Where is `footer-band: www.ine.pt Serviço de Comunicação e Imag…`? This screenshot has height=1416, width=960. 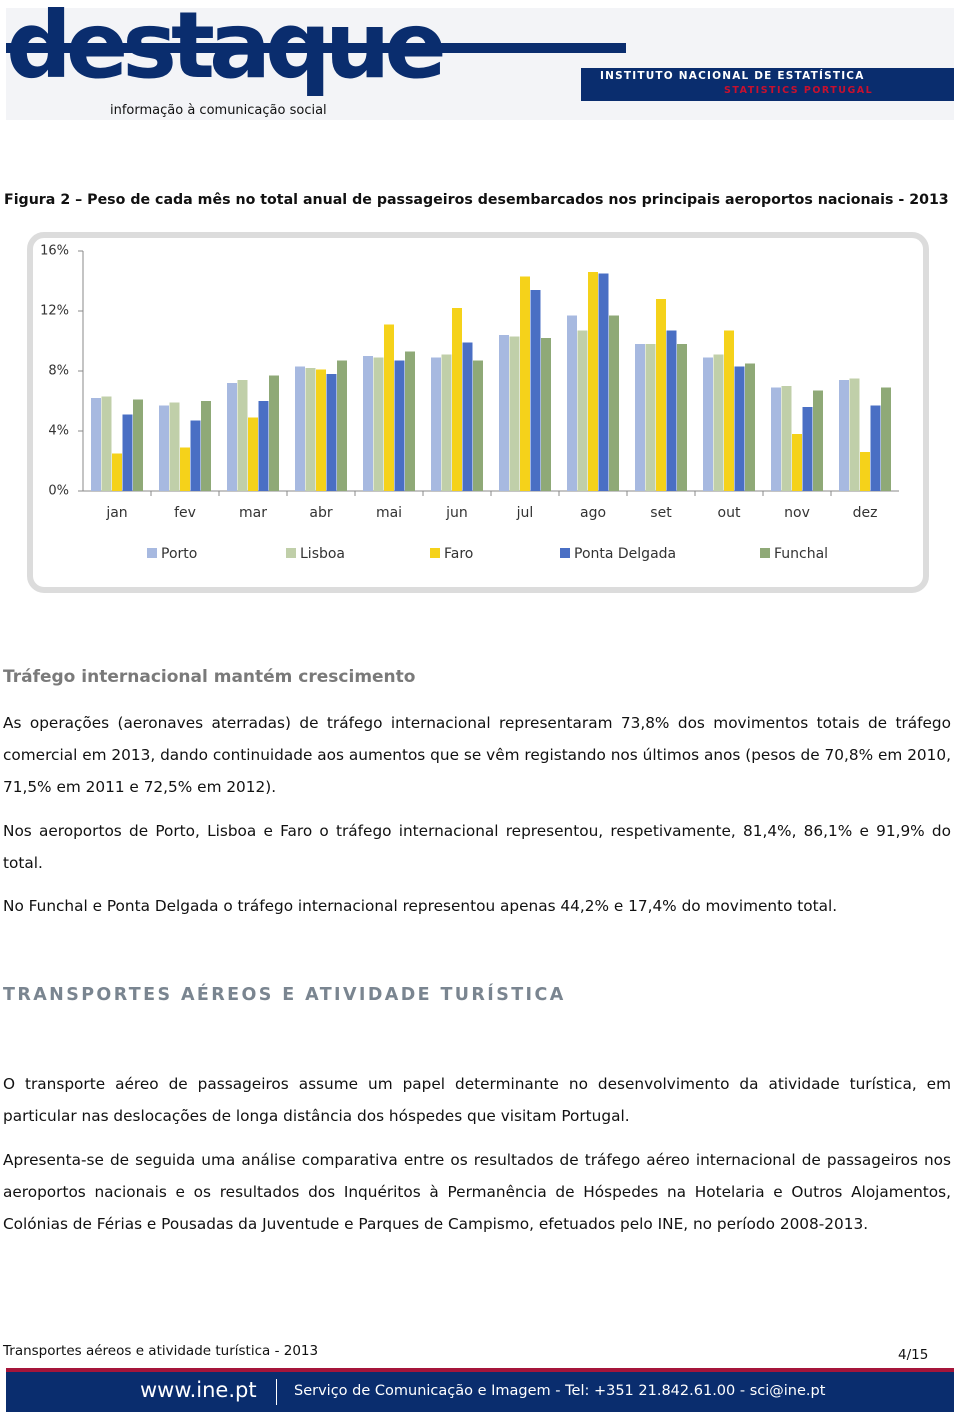 footer-band: www.ine.pt Serviço de Comunicação e Imag… is located at coordinates (480, 1392).